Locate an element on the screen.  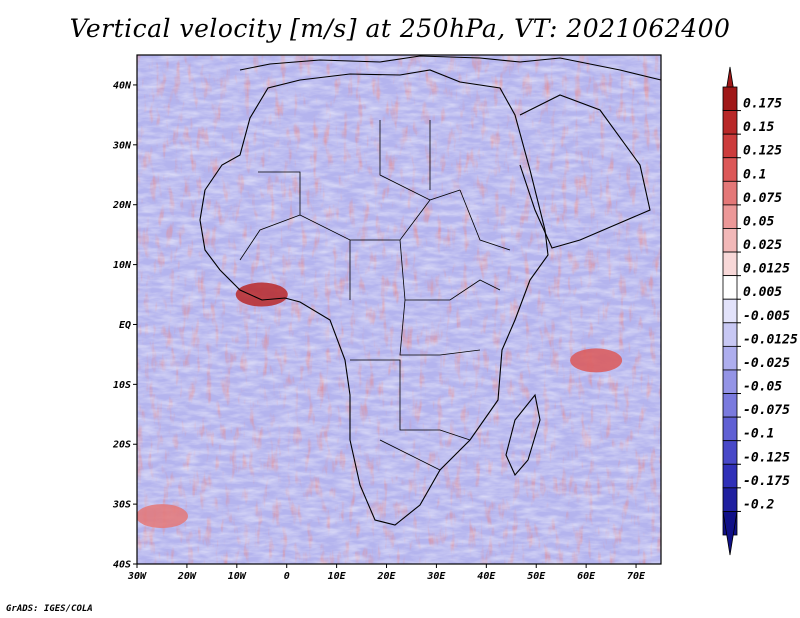
hotspot-south-atlantic is located at coordinates (162, 516).